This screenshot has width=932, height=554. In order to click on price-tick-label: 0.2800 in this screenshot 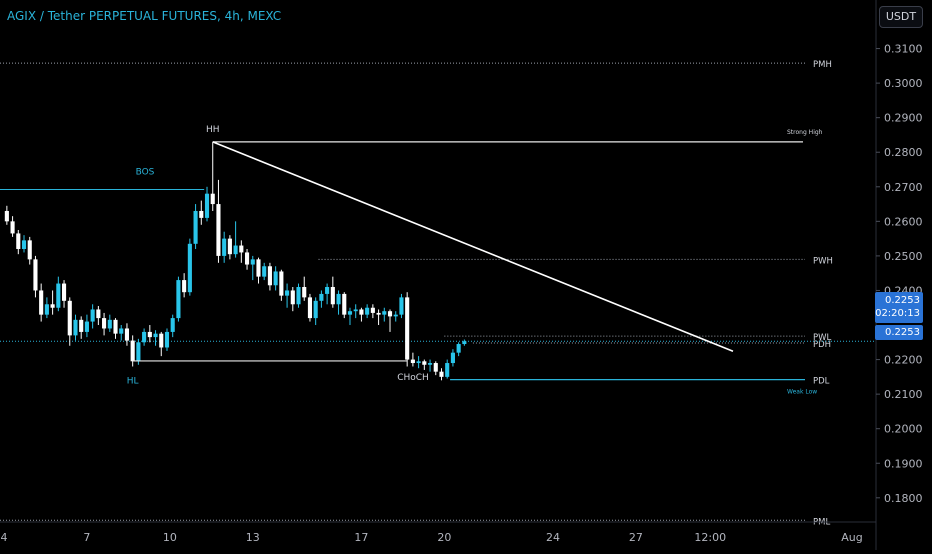, I will do `click(903, 152)`.